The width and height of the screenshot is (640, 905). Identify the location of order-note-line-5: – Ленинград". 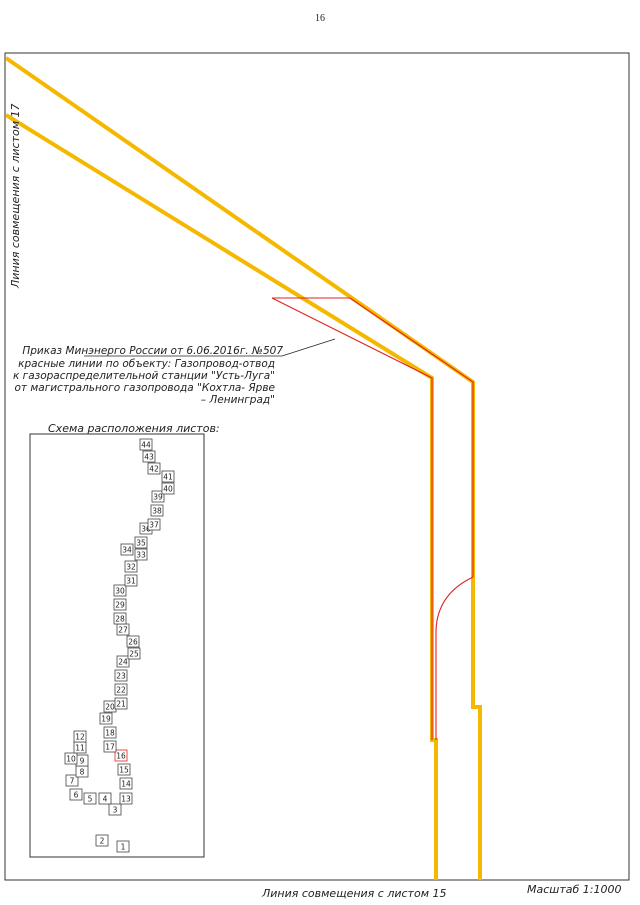
(238, 400).